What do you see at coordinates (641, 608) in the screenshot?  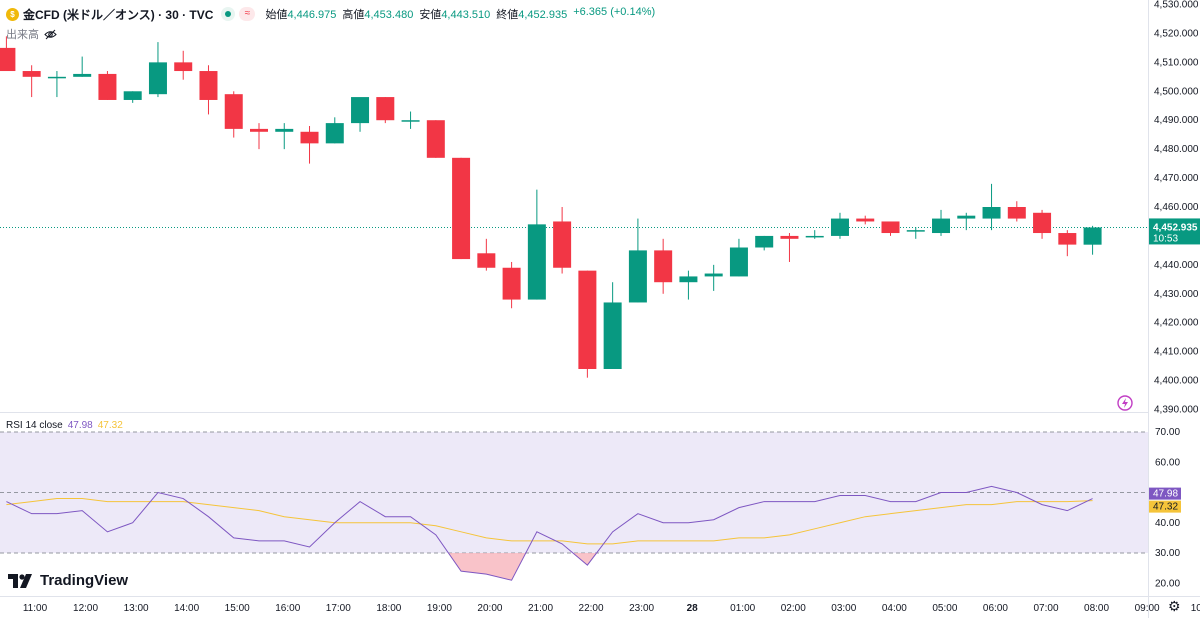 I see `time-tick-label: 23:00` at bounding box center [641, 608].